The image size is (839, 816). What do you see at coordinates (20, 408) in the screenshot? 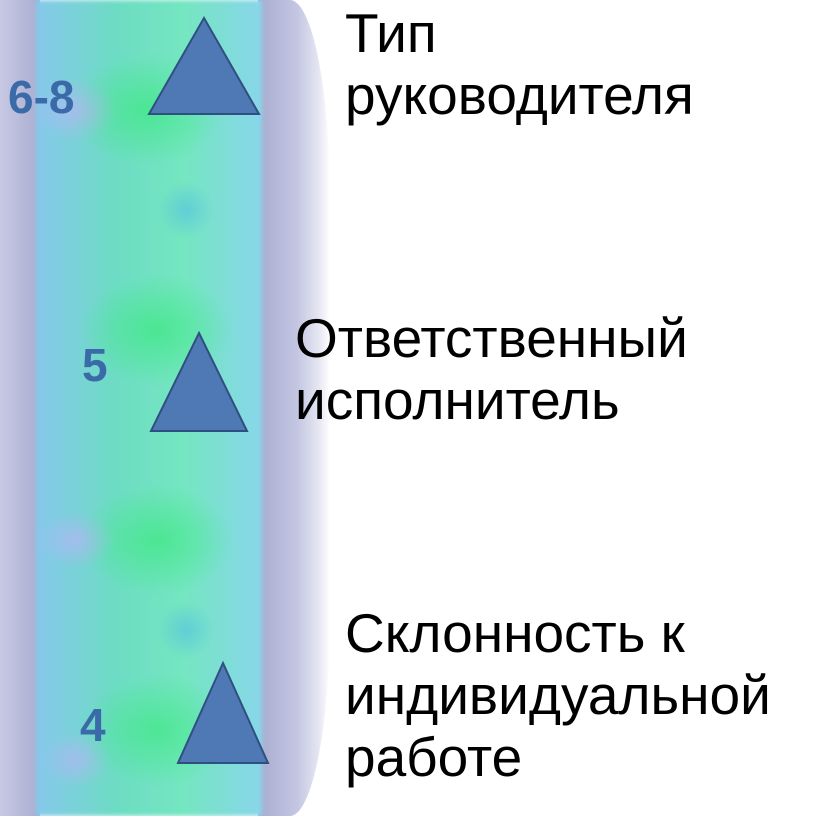
I see `left-rail` at bounding box center [20, 408].